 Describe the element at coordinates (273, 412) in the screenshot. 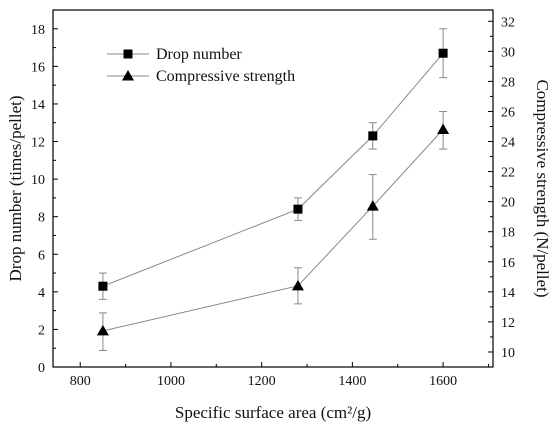

I see `x-axis-title: Specific surface area (cm²/g)` at that location.